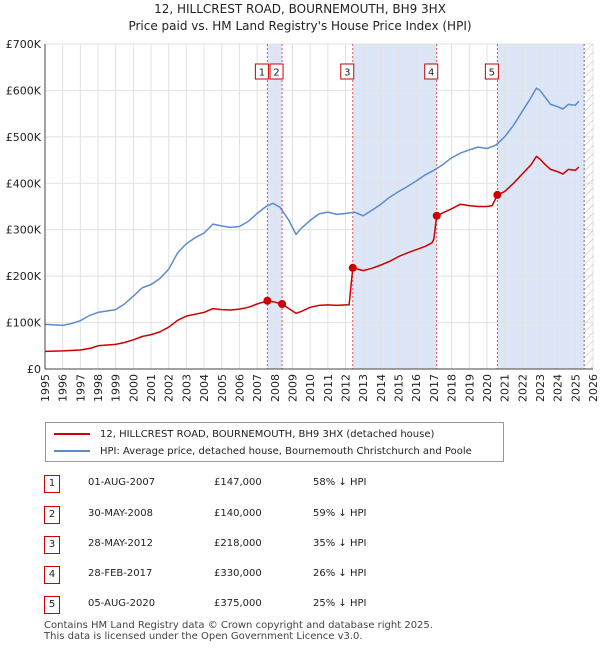  What do you see at coordinates (24, 137) in the screenshot?
I see `y-tick-label: £500K` at bounding box center [24, 137].